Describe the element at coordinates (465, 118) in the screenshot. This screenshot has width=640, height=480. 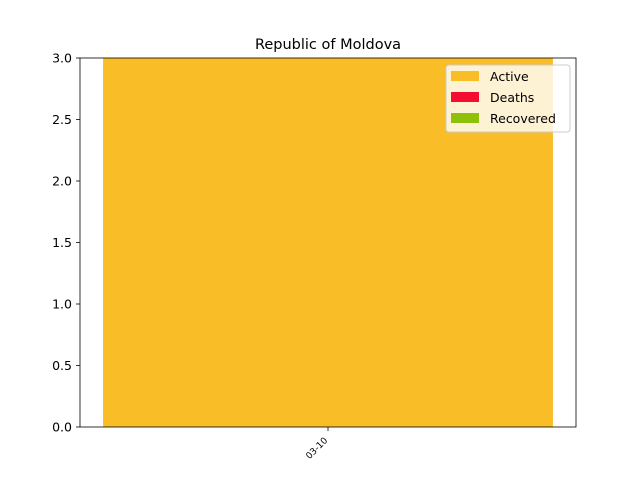
I see `legend-swatch-recovered` at that location.